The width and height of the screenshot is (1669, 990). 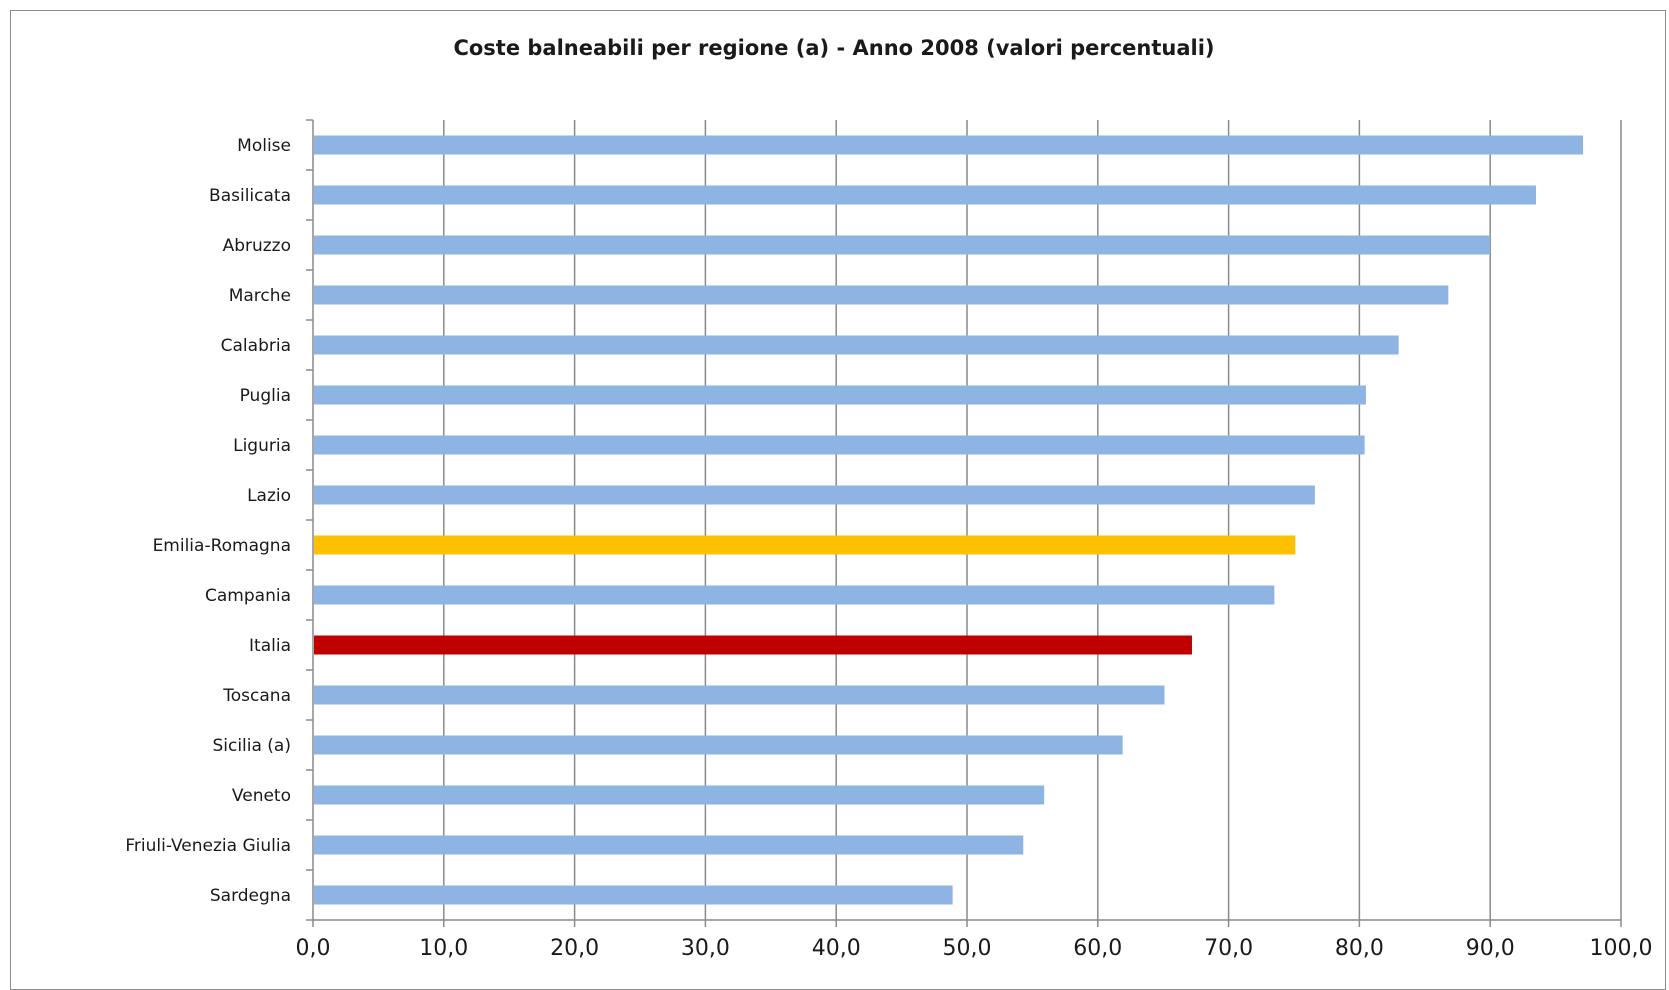 What do you see at coordinates (262, 446) in the screenshot?
I see `category-label: Liguria` at bounding box center [262, 446].